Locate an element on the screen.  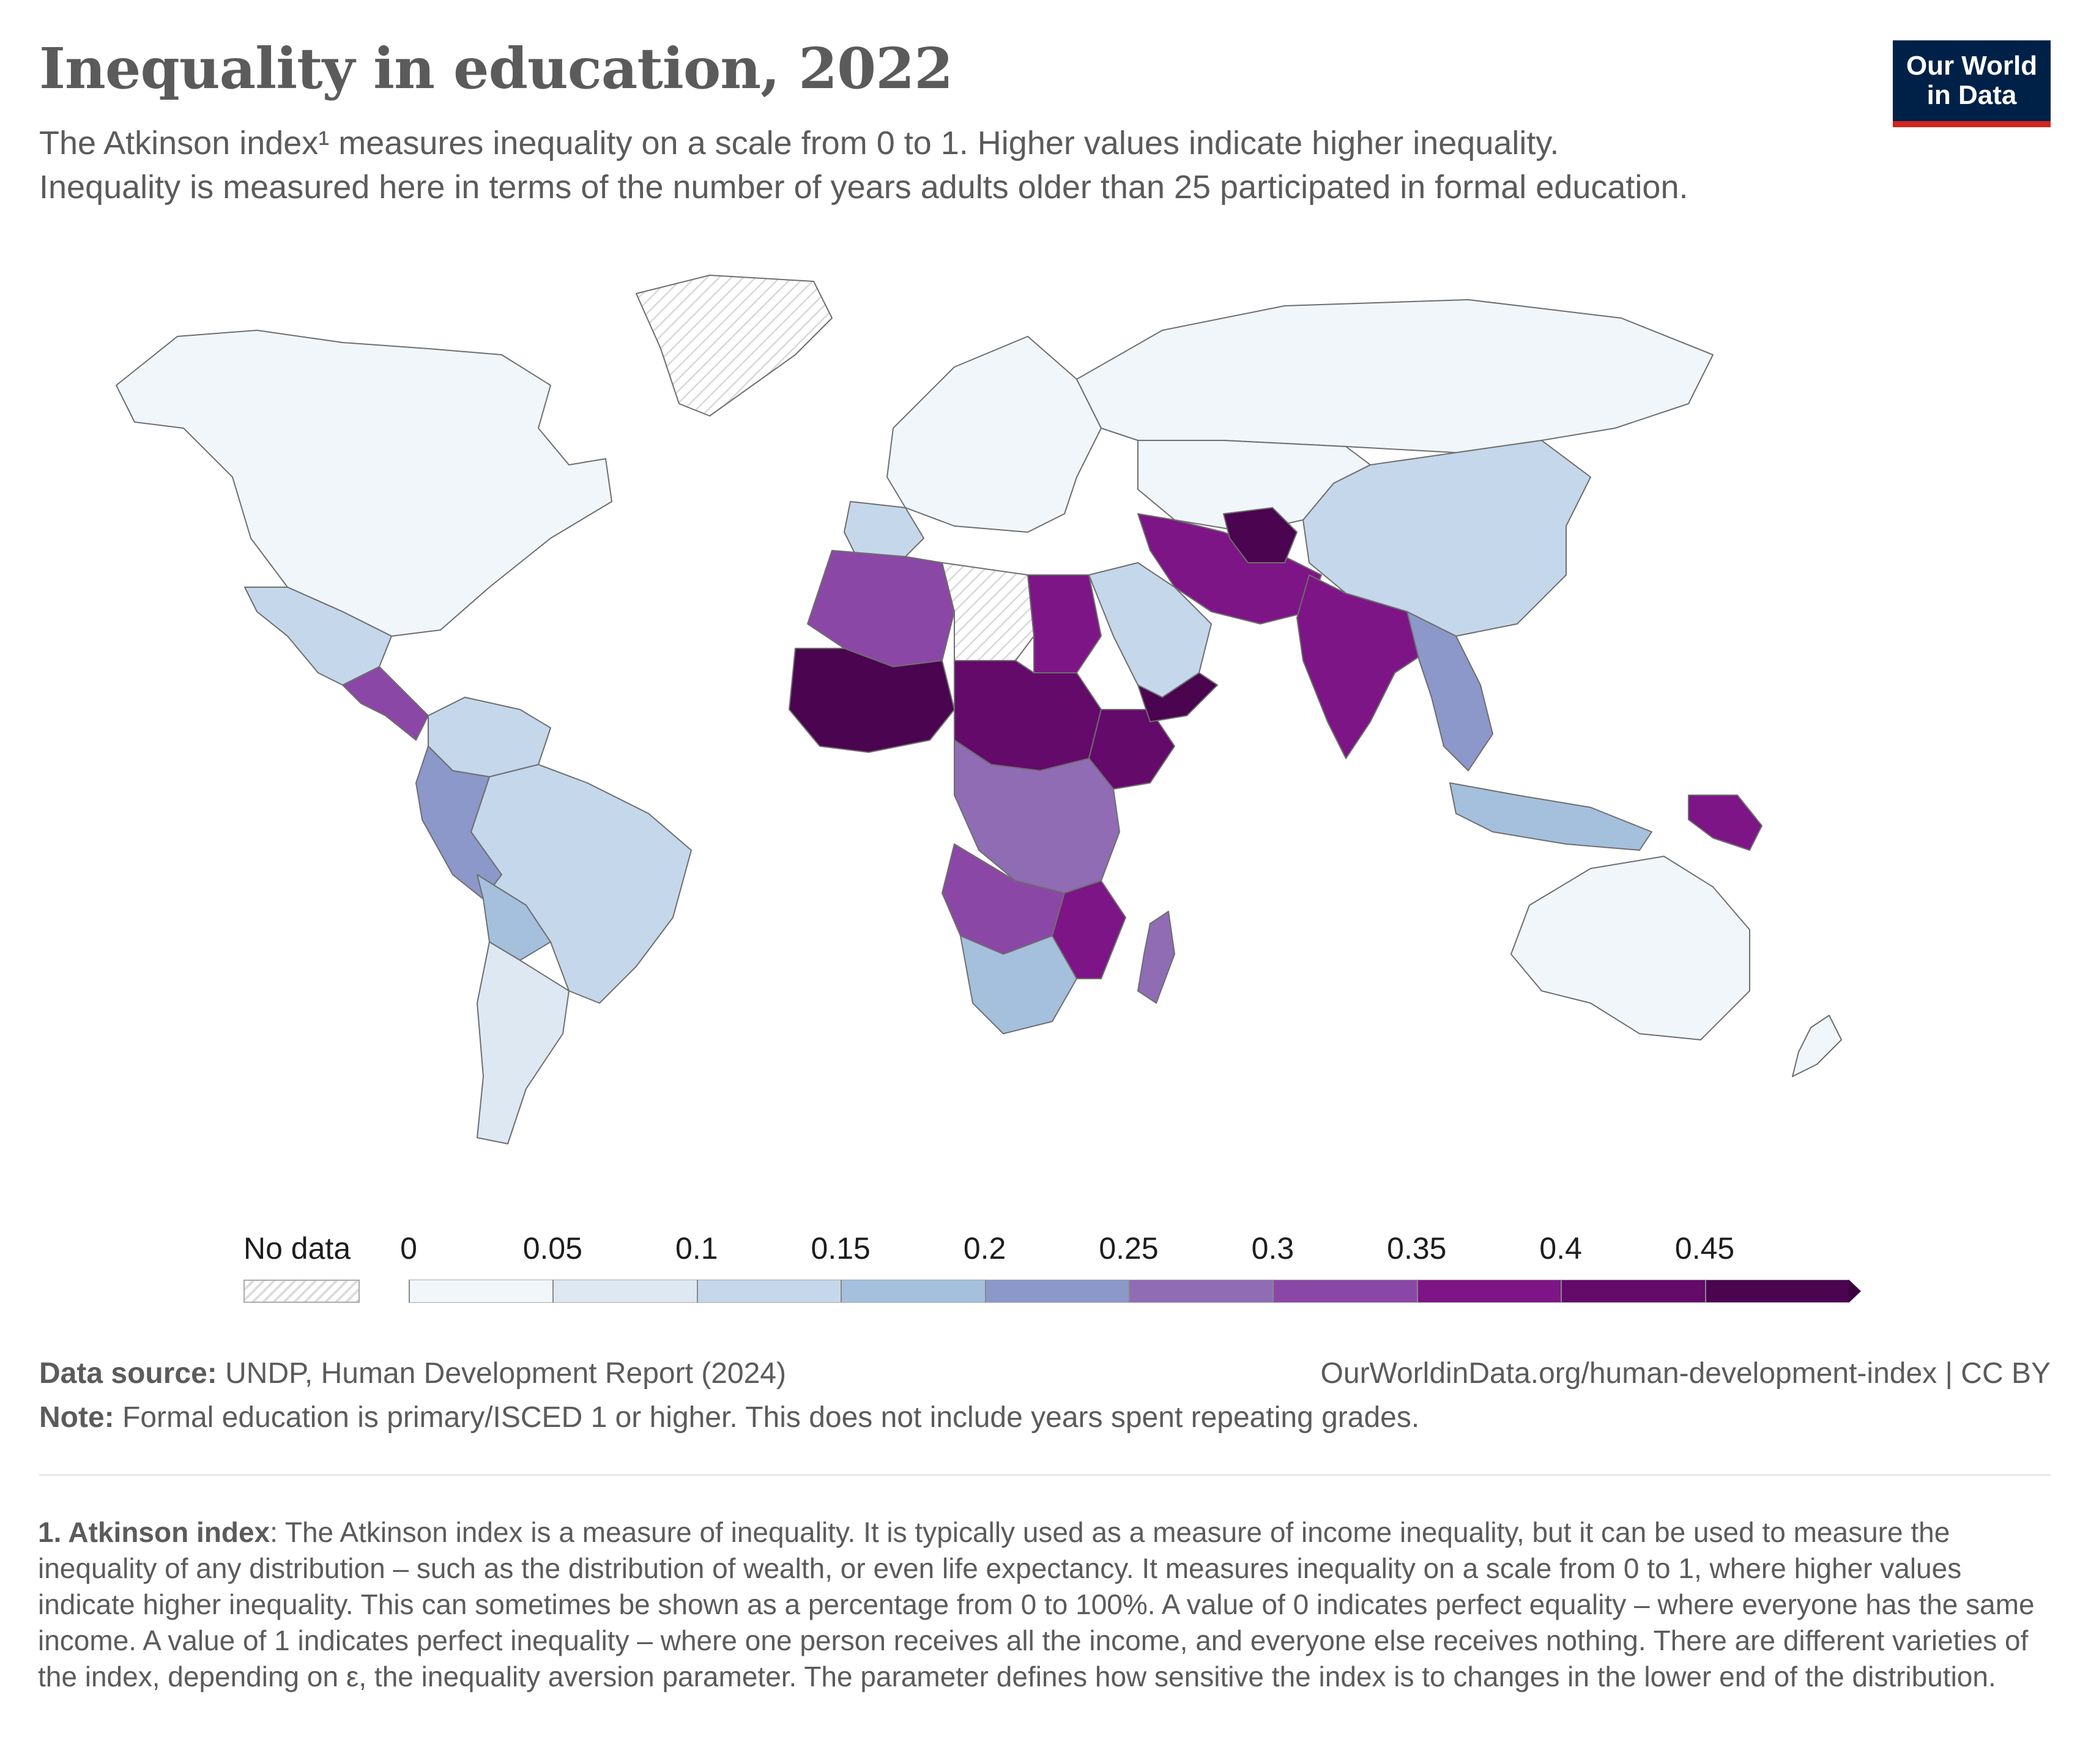
footnote-label: 1. Atkinson index is located at coordinates (154, 1532).